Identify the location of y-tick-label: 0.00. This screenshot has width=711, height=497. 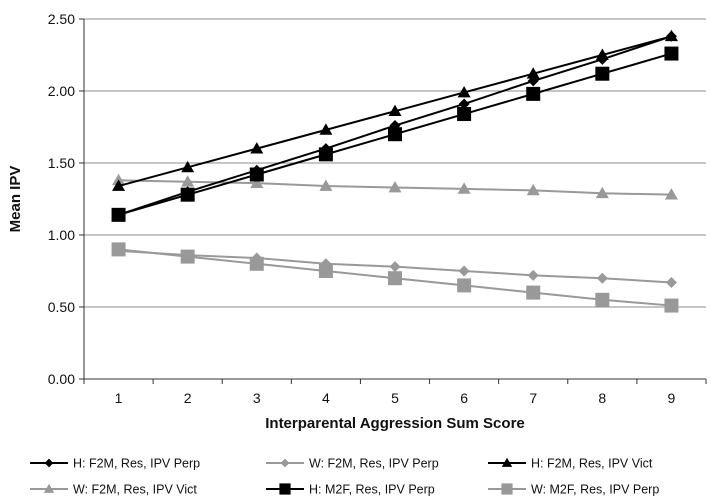
(61, 379).